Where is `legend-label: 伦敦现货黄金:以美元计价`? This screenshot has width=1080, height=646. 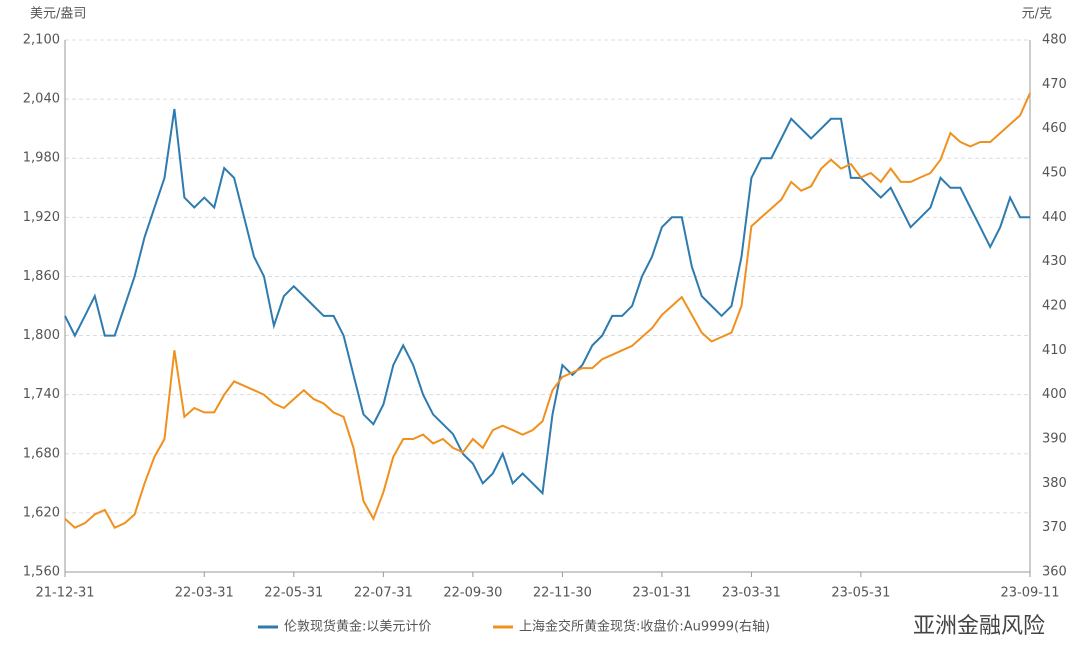 legend-label: 伦敦现货黄金:以美元计价 is located at coordinates (357, 627).